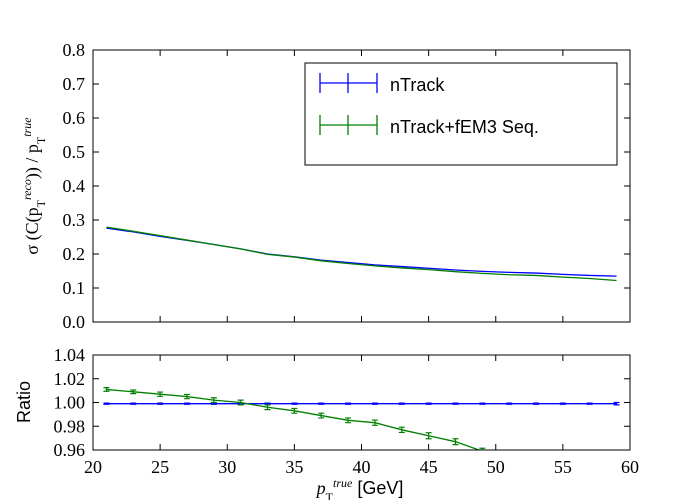 The width and height of the screenshot is (700, 500). I want to click on y-tick-label: 0.96, so click(70, 450).